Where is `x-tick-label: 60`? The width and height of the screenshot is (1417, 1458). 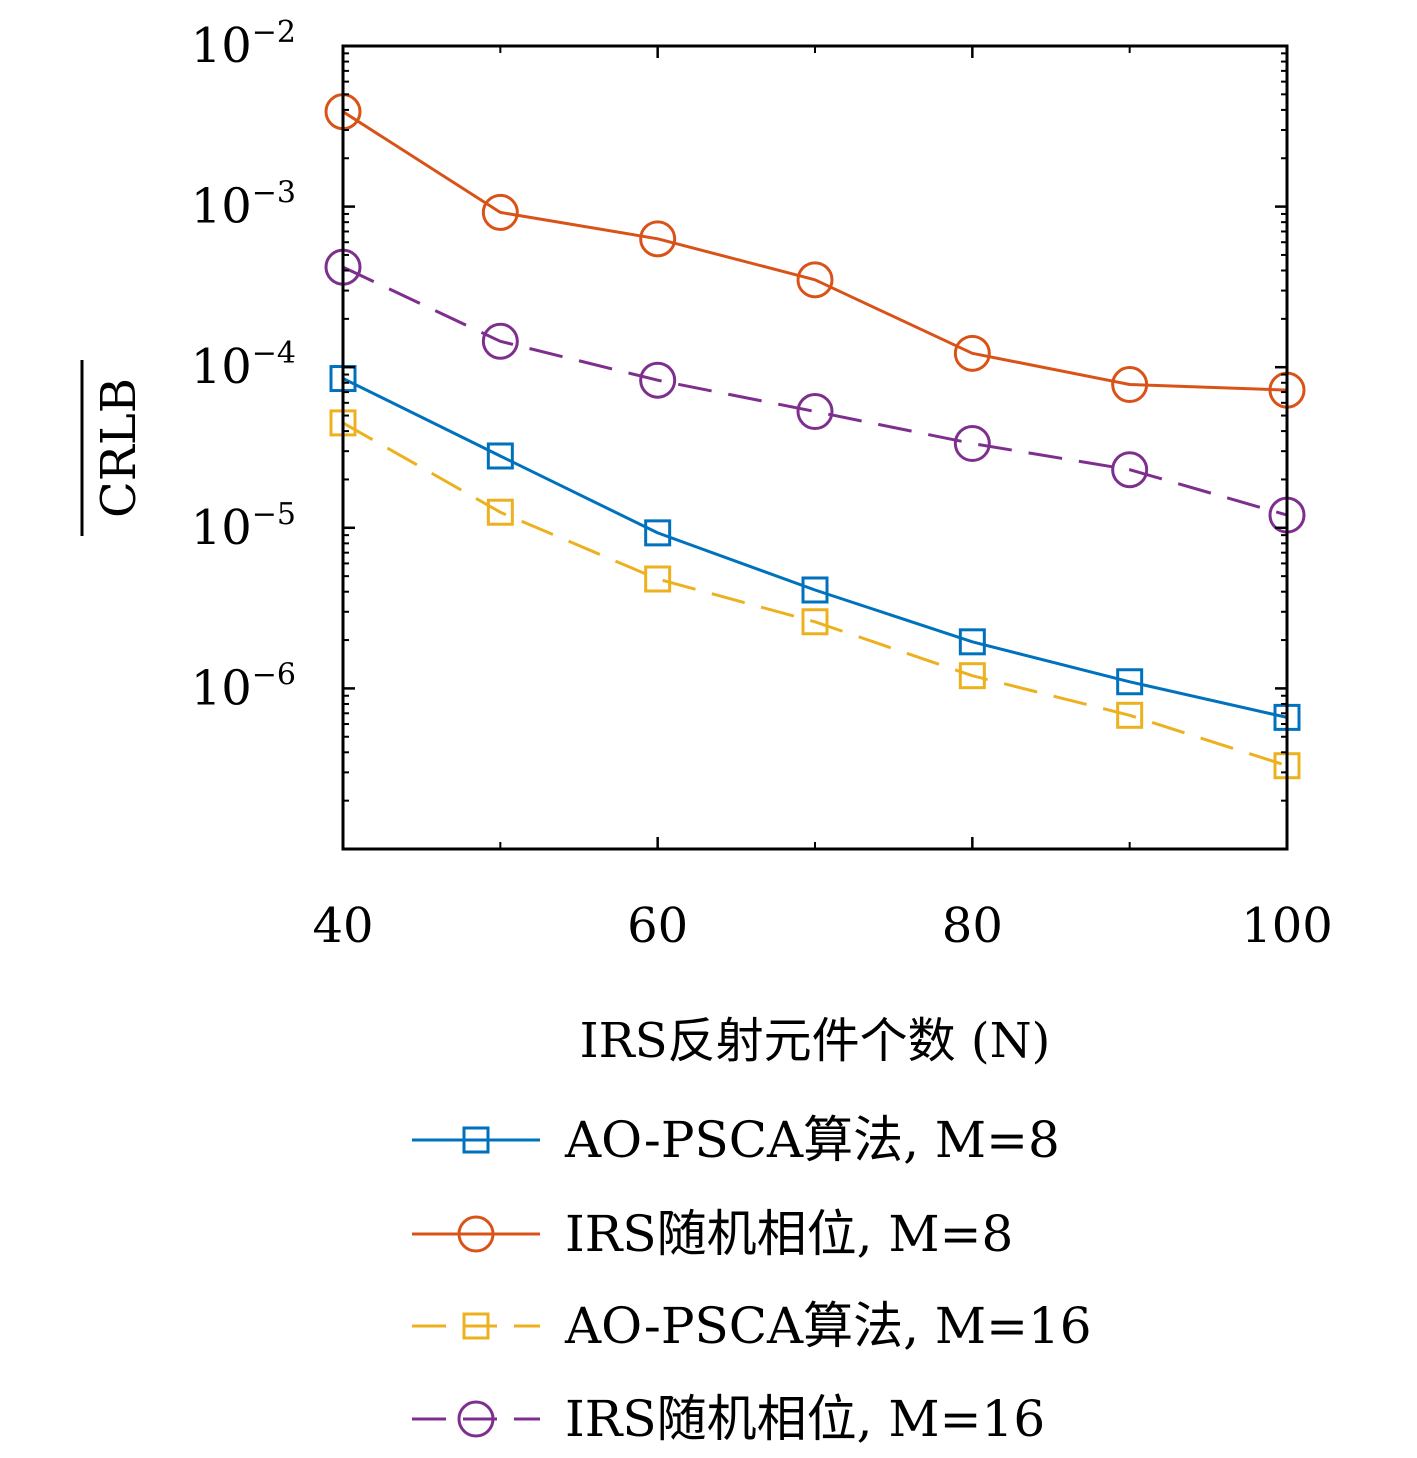
x-tick-label: 60 is located at coordinates (657, 926).